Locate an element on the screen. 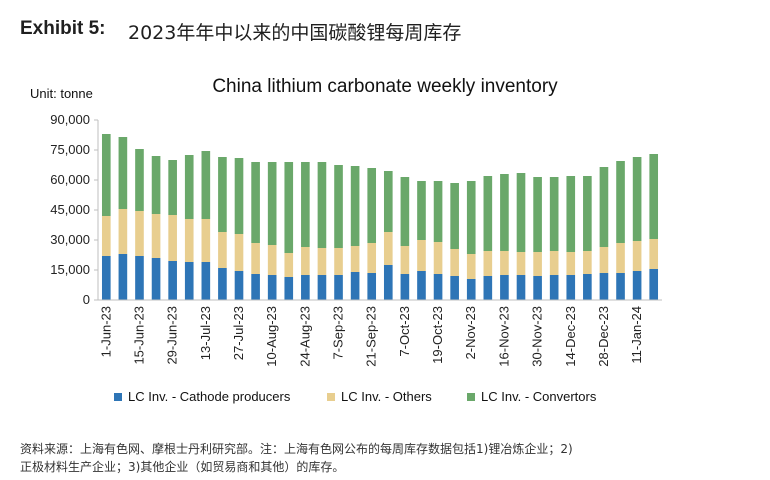  x-tick-label: 24-Aug-23 is located at coordinates (304, 336).